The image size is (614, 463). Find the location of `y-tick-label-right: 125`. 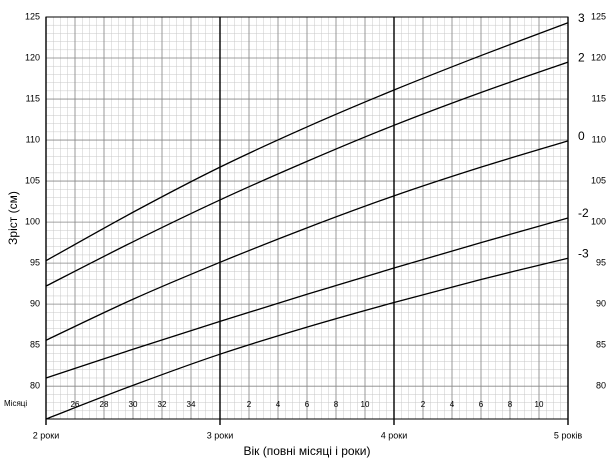

y-tick-label-right: 125 is located at coordinates (598, 16).